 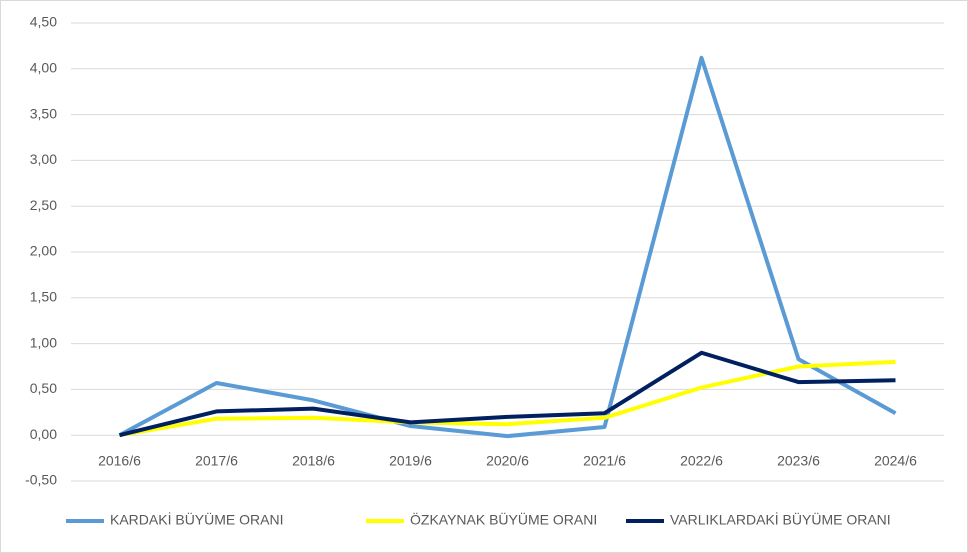 I want to click on y-tick-label: 3,00, so click(x=43, y=159).